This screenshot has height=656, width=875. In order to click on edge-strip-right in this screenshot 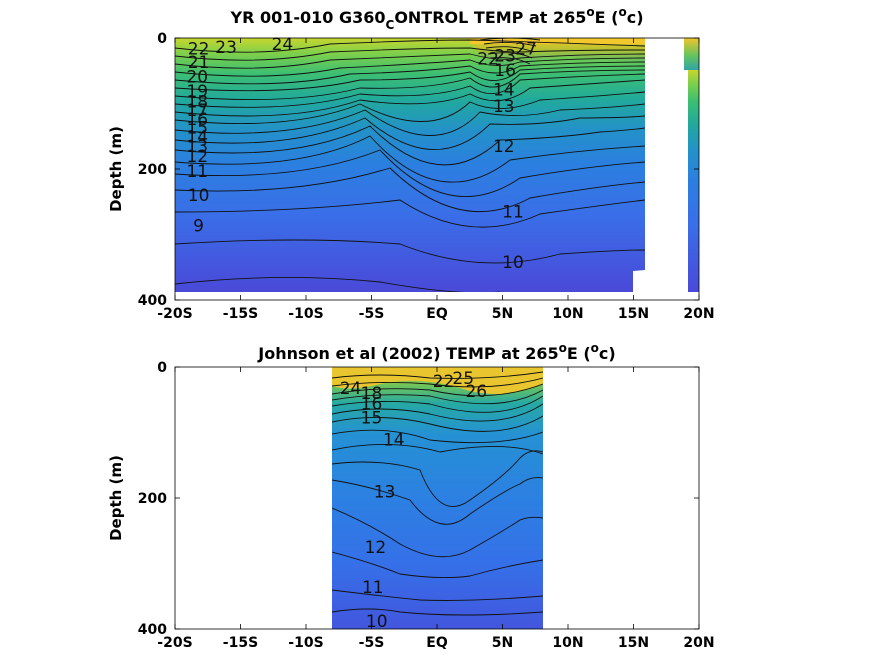, I will do `click(691, 54)`.